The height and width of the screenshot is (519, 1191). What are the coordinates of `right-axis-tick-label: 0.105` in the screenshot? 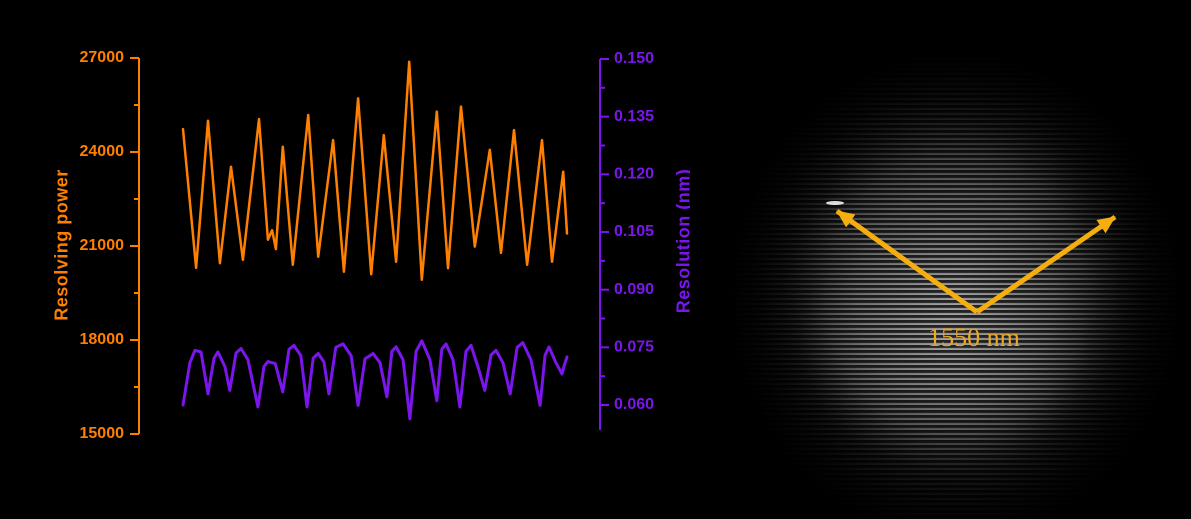 It's located at (634, 231).